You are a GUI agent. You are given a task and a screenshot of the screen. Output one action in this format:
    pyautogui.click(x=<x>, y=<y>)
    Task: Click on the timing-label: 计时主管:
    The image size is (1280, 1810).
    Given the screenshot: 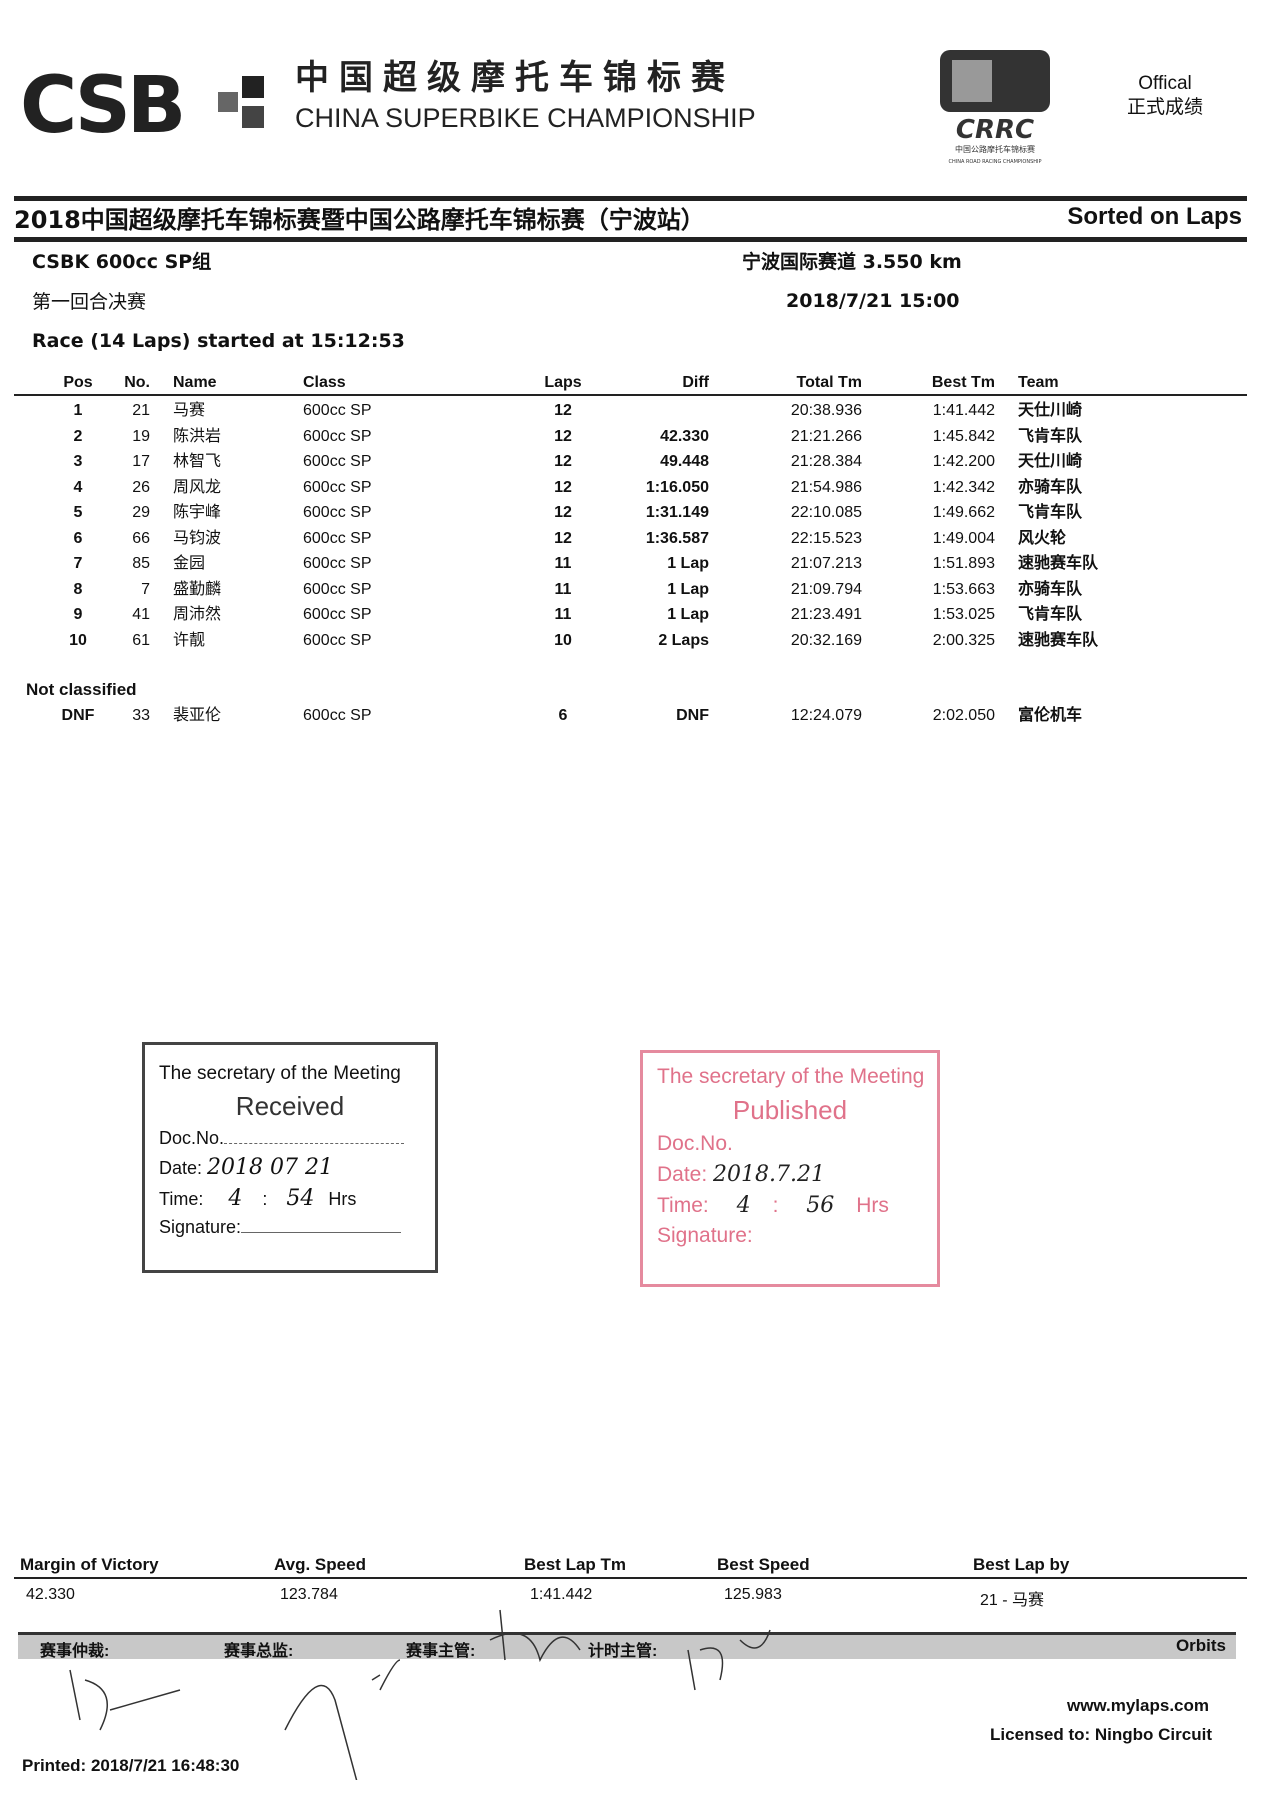 What is the action you would take?
    pyautogui.click(x=623, y=1651)
    